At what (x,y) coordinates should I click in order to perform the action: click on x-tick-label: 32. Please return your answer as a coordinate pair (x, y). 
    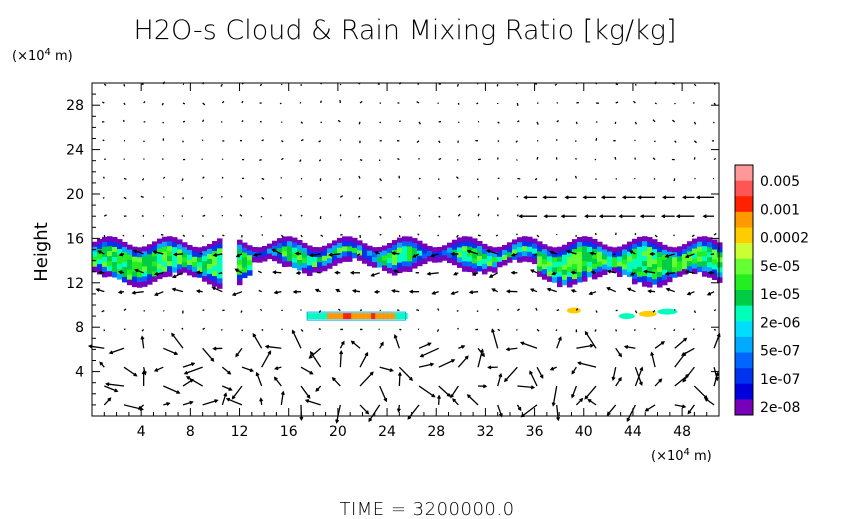
    Looking at the image, I should click on (485, 432).